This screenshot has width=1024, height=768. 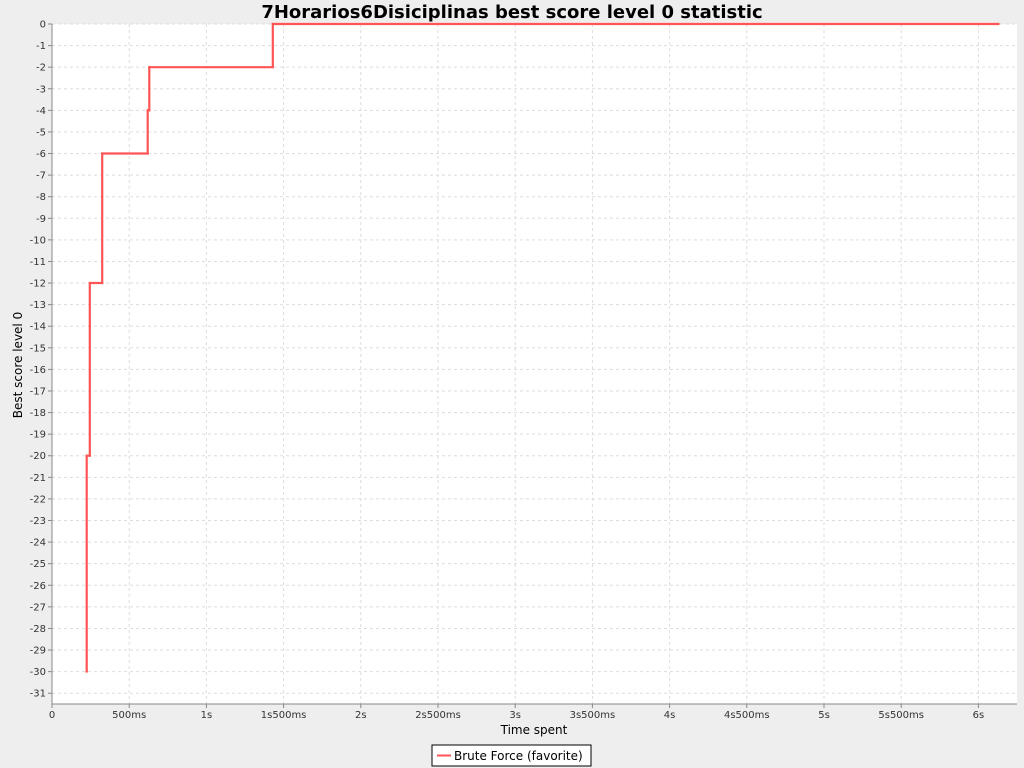 I want to click on x-tick-label: 1s500ms, so click(x=284, y=715).